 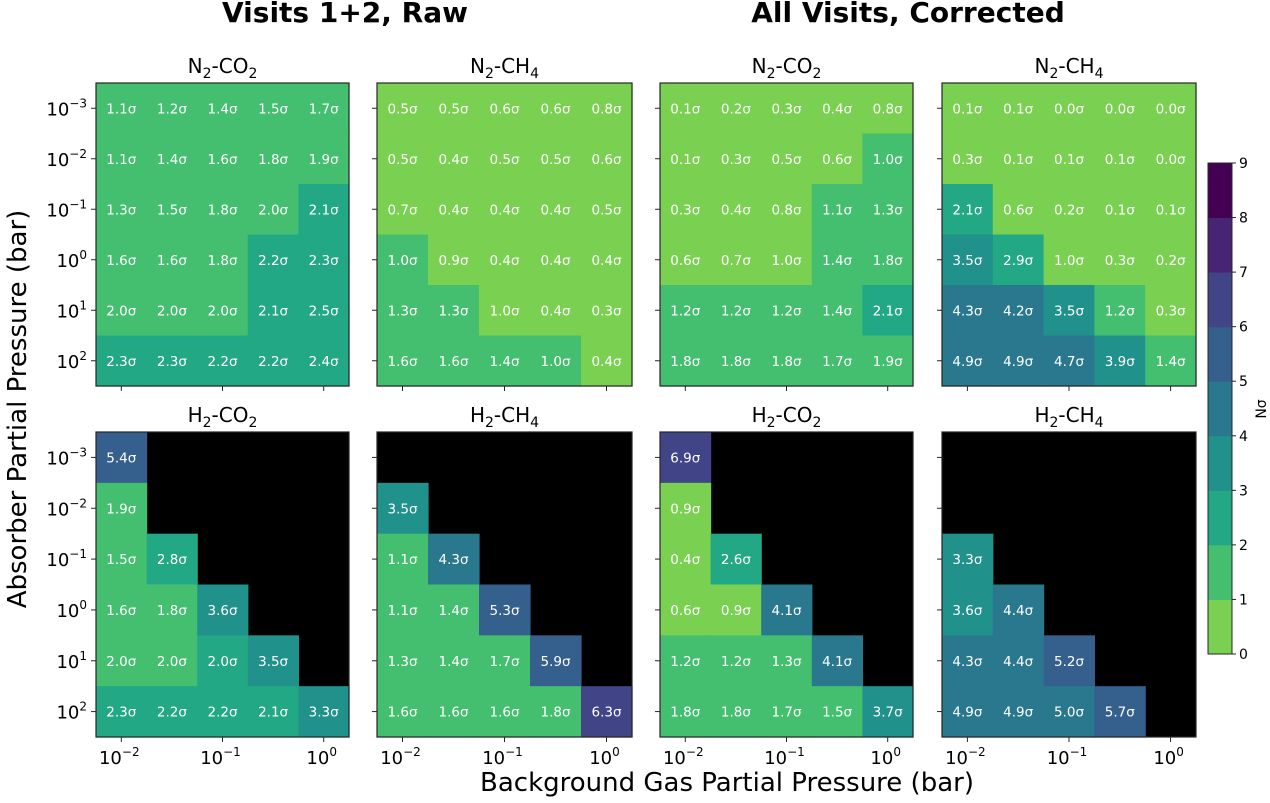 What do you see at coordinates (685, 311) in the screenshot?
I see `cell-label: 1.2σ` at bounding box center [685, 311].